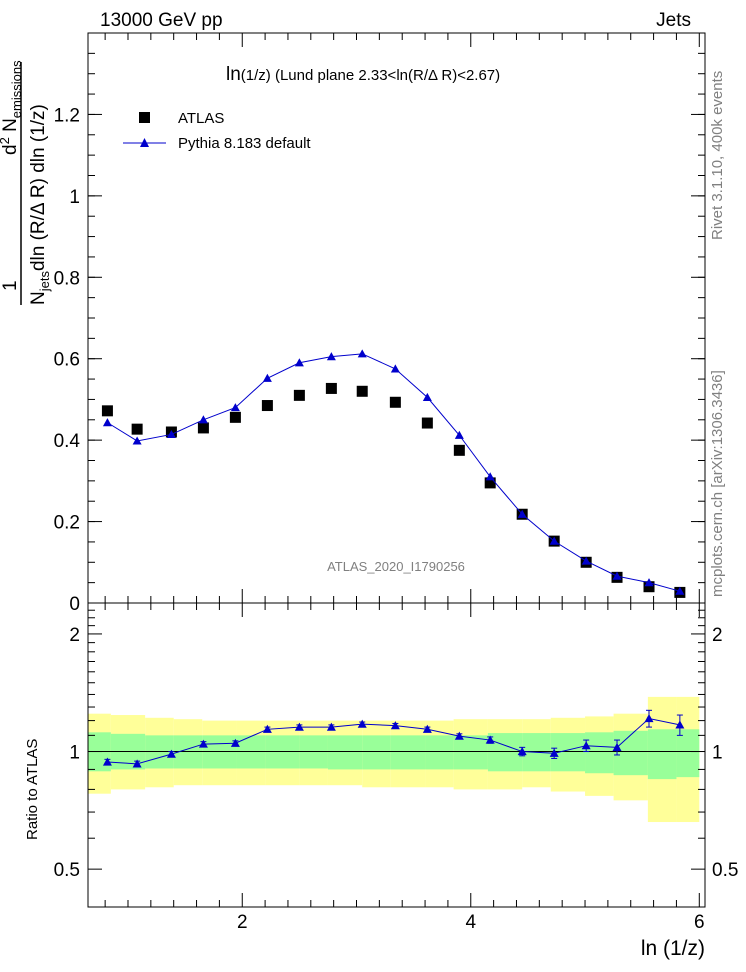  I want to click on svg-text: Njetsdln (R/Δ R) dln (1/z), so click(40, 204).